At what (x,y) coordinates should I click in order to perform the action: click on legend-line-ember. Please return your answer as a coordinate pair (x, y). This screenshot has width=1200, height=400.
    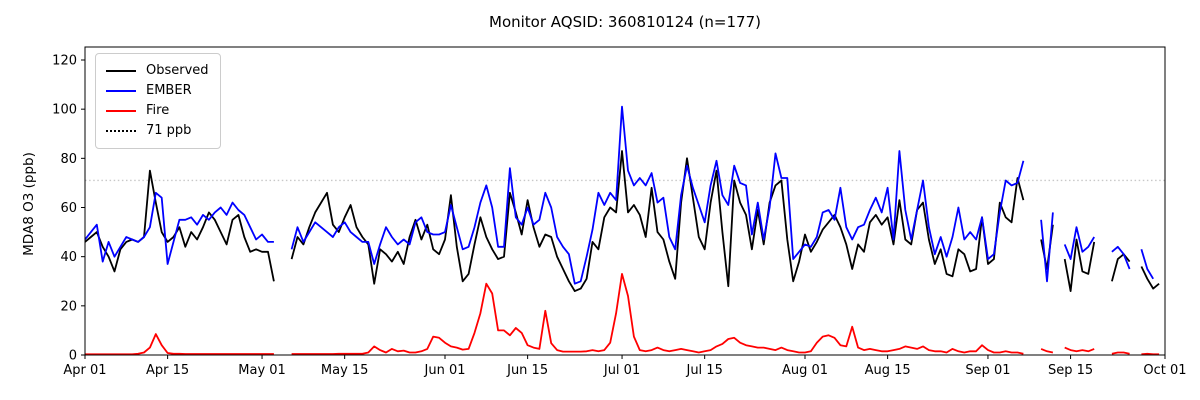
    Looking at the image, I should click on (121, 91).